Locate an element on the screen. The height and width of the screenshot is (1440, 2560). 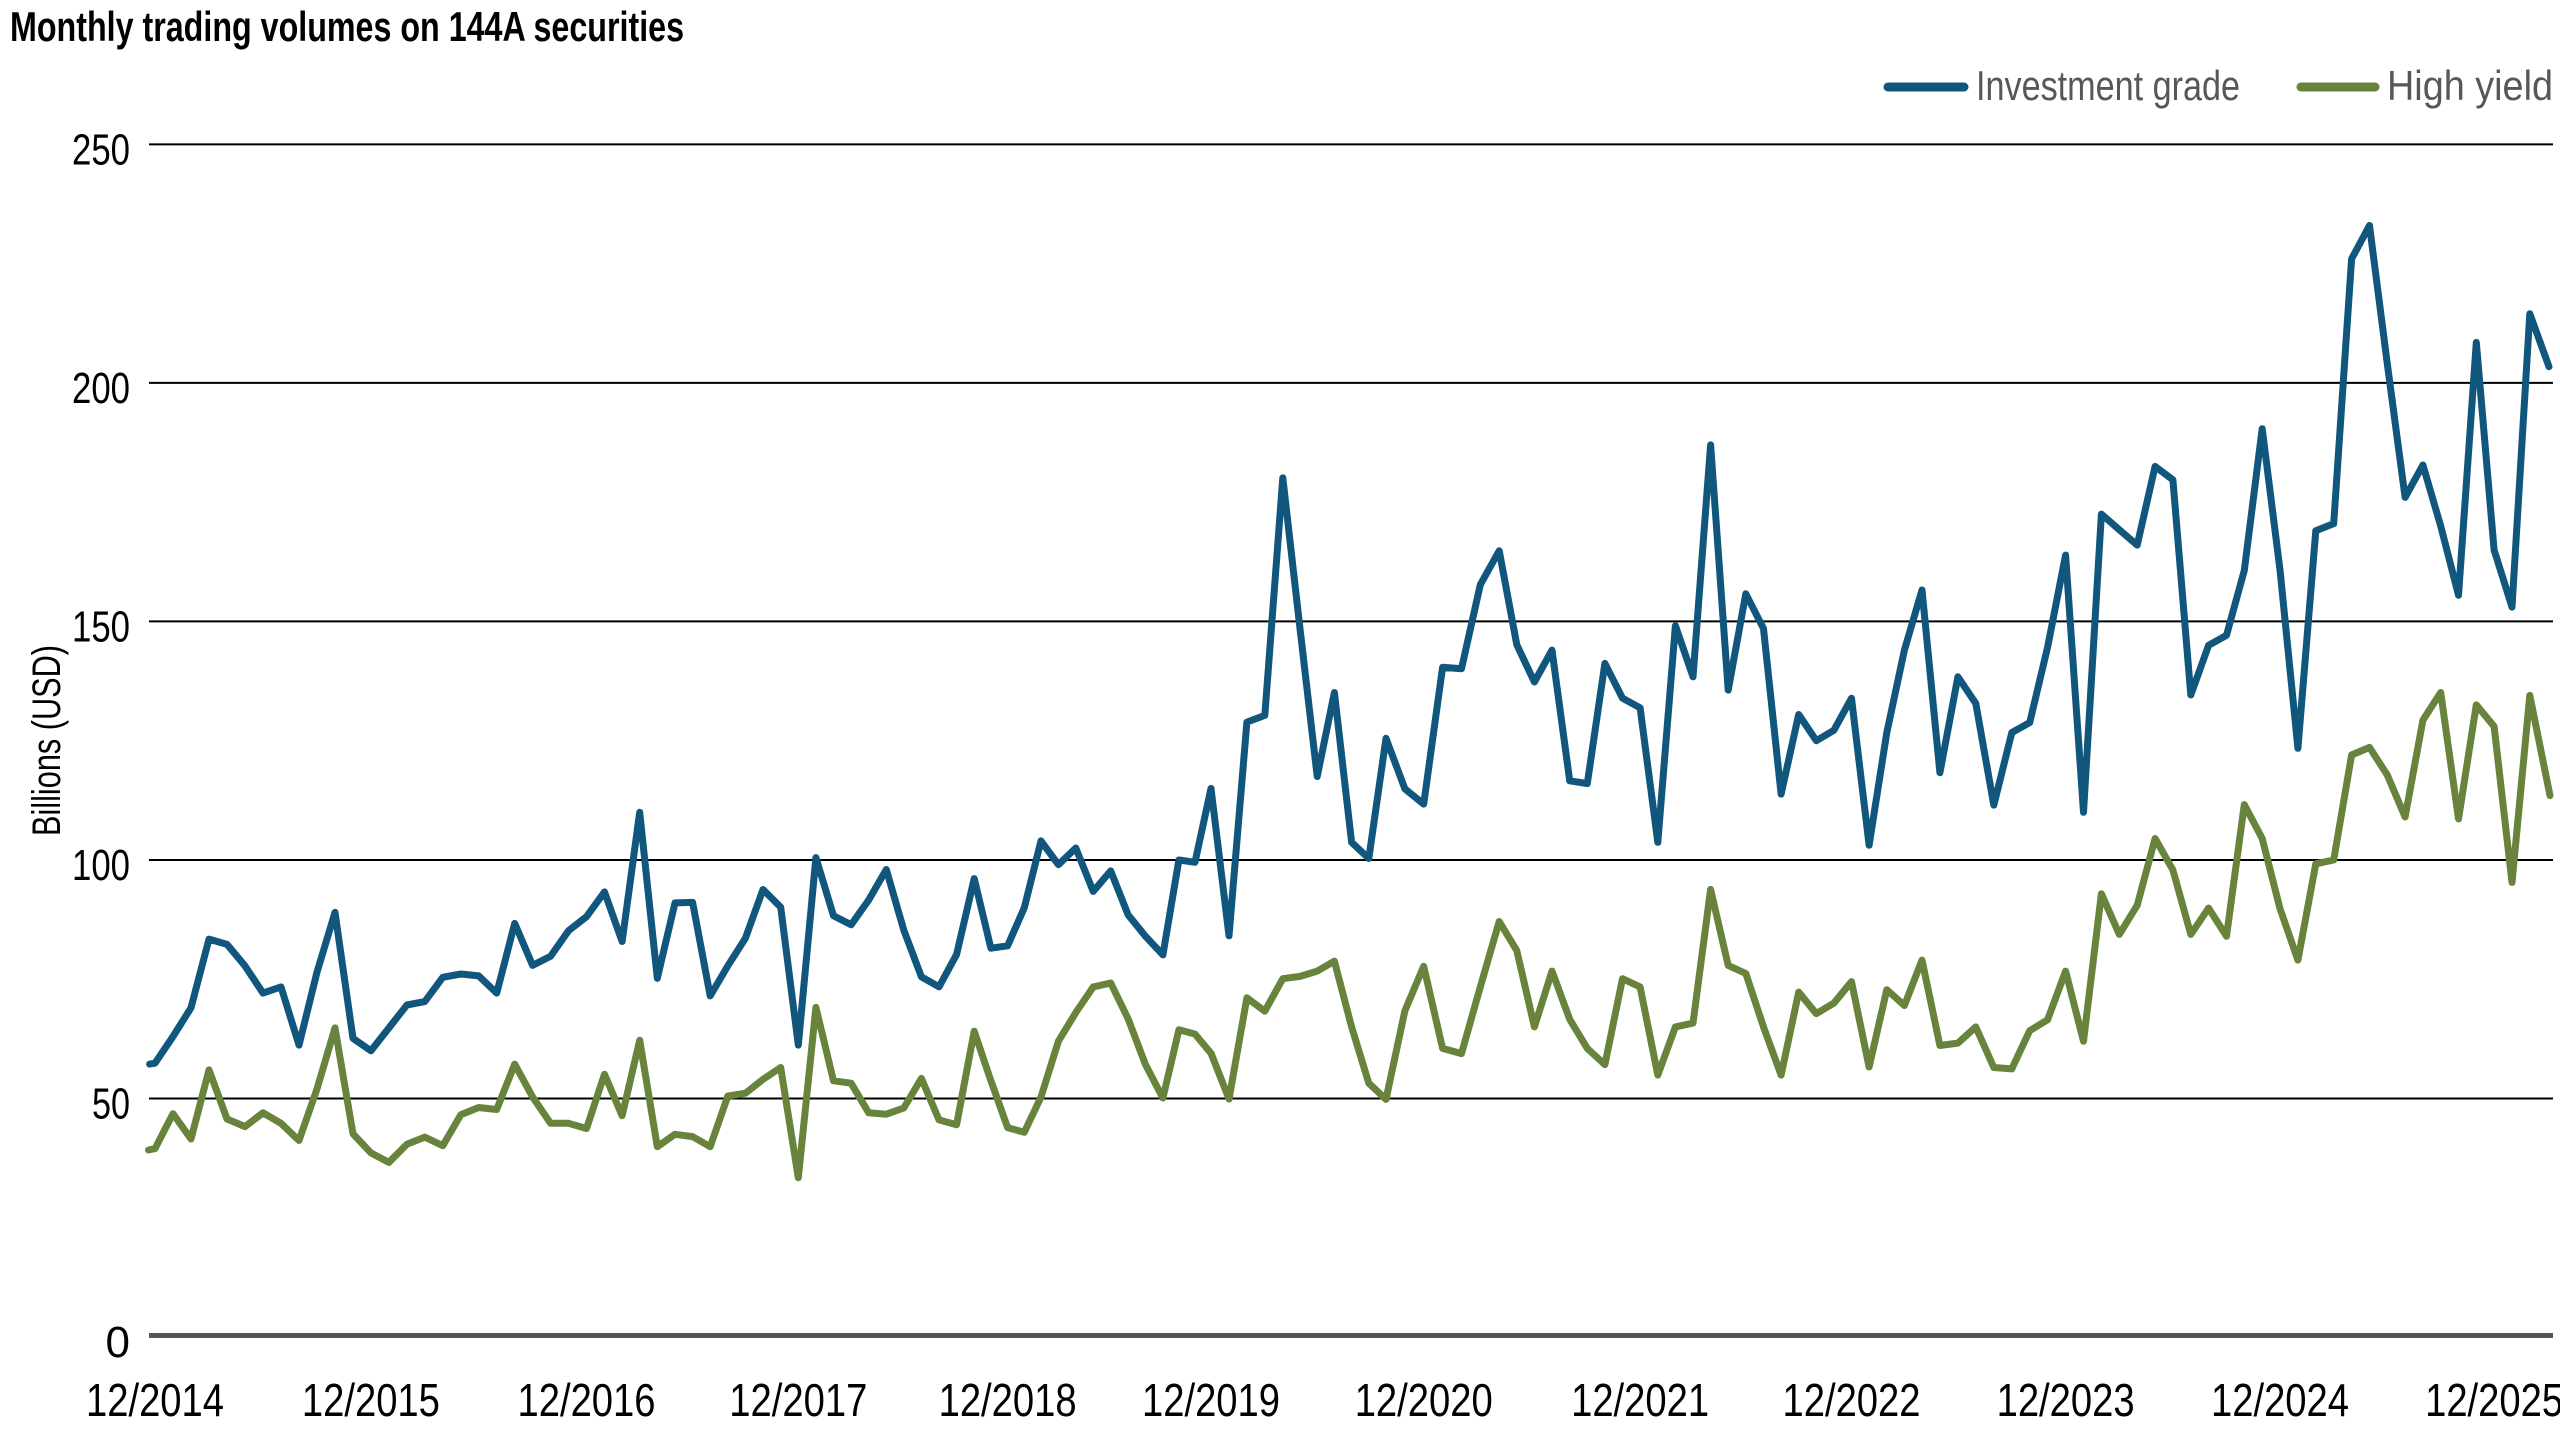
svg-text: 12/2016 is located at coordinates (587, 1400).